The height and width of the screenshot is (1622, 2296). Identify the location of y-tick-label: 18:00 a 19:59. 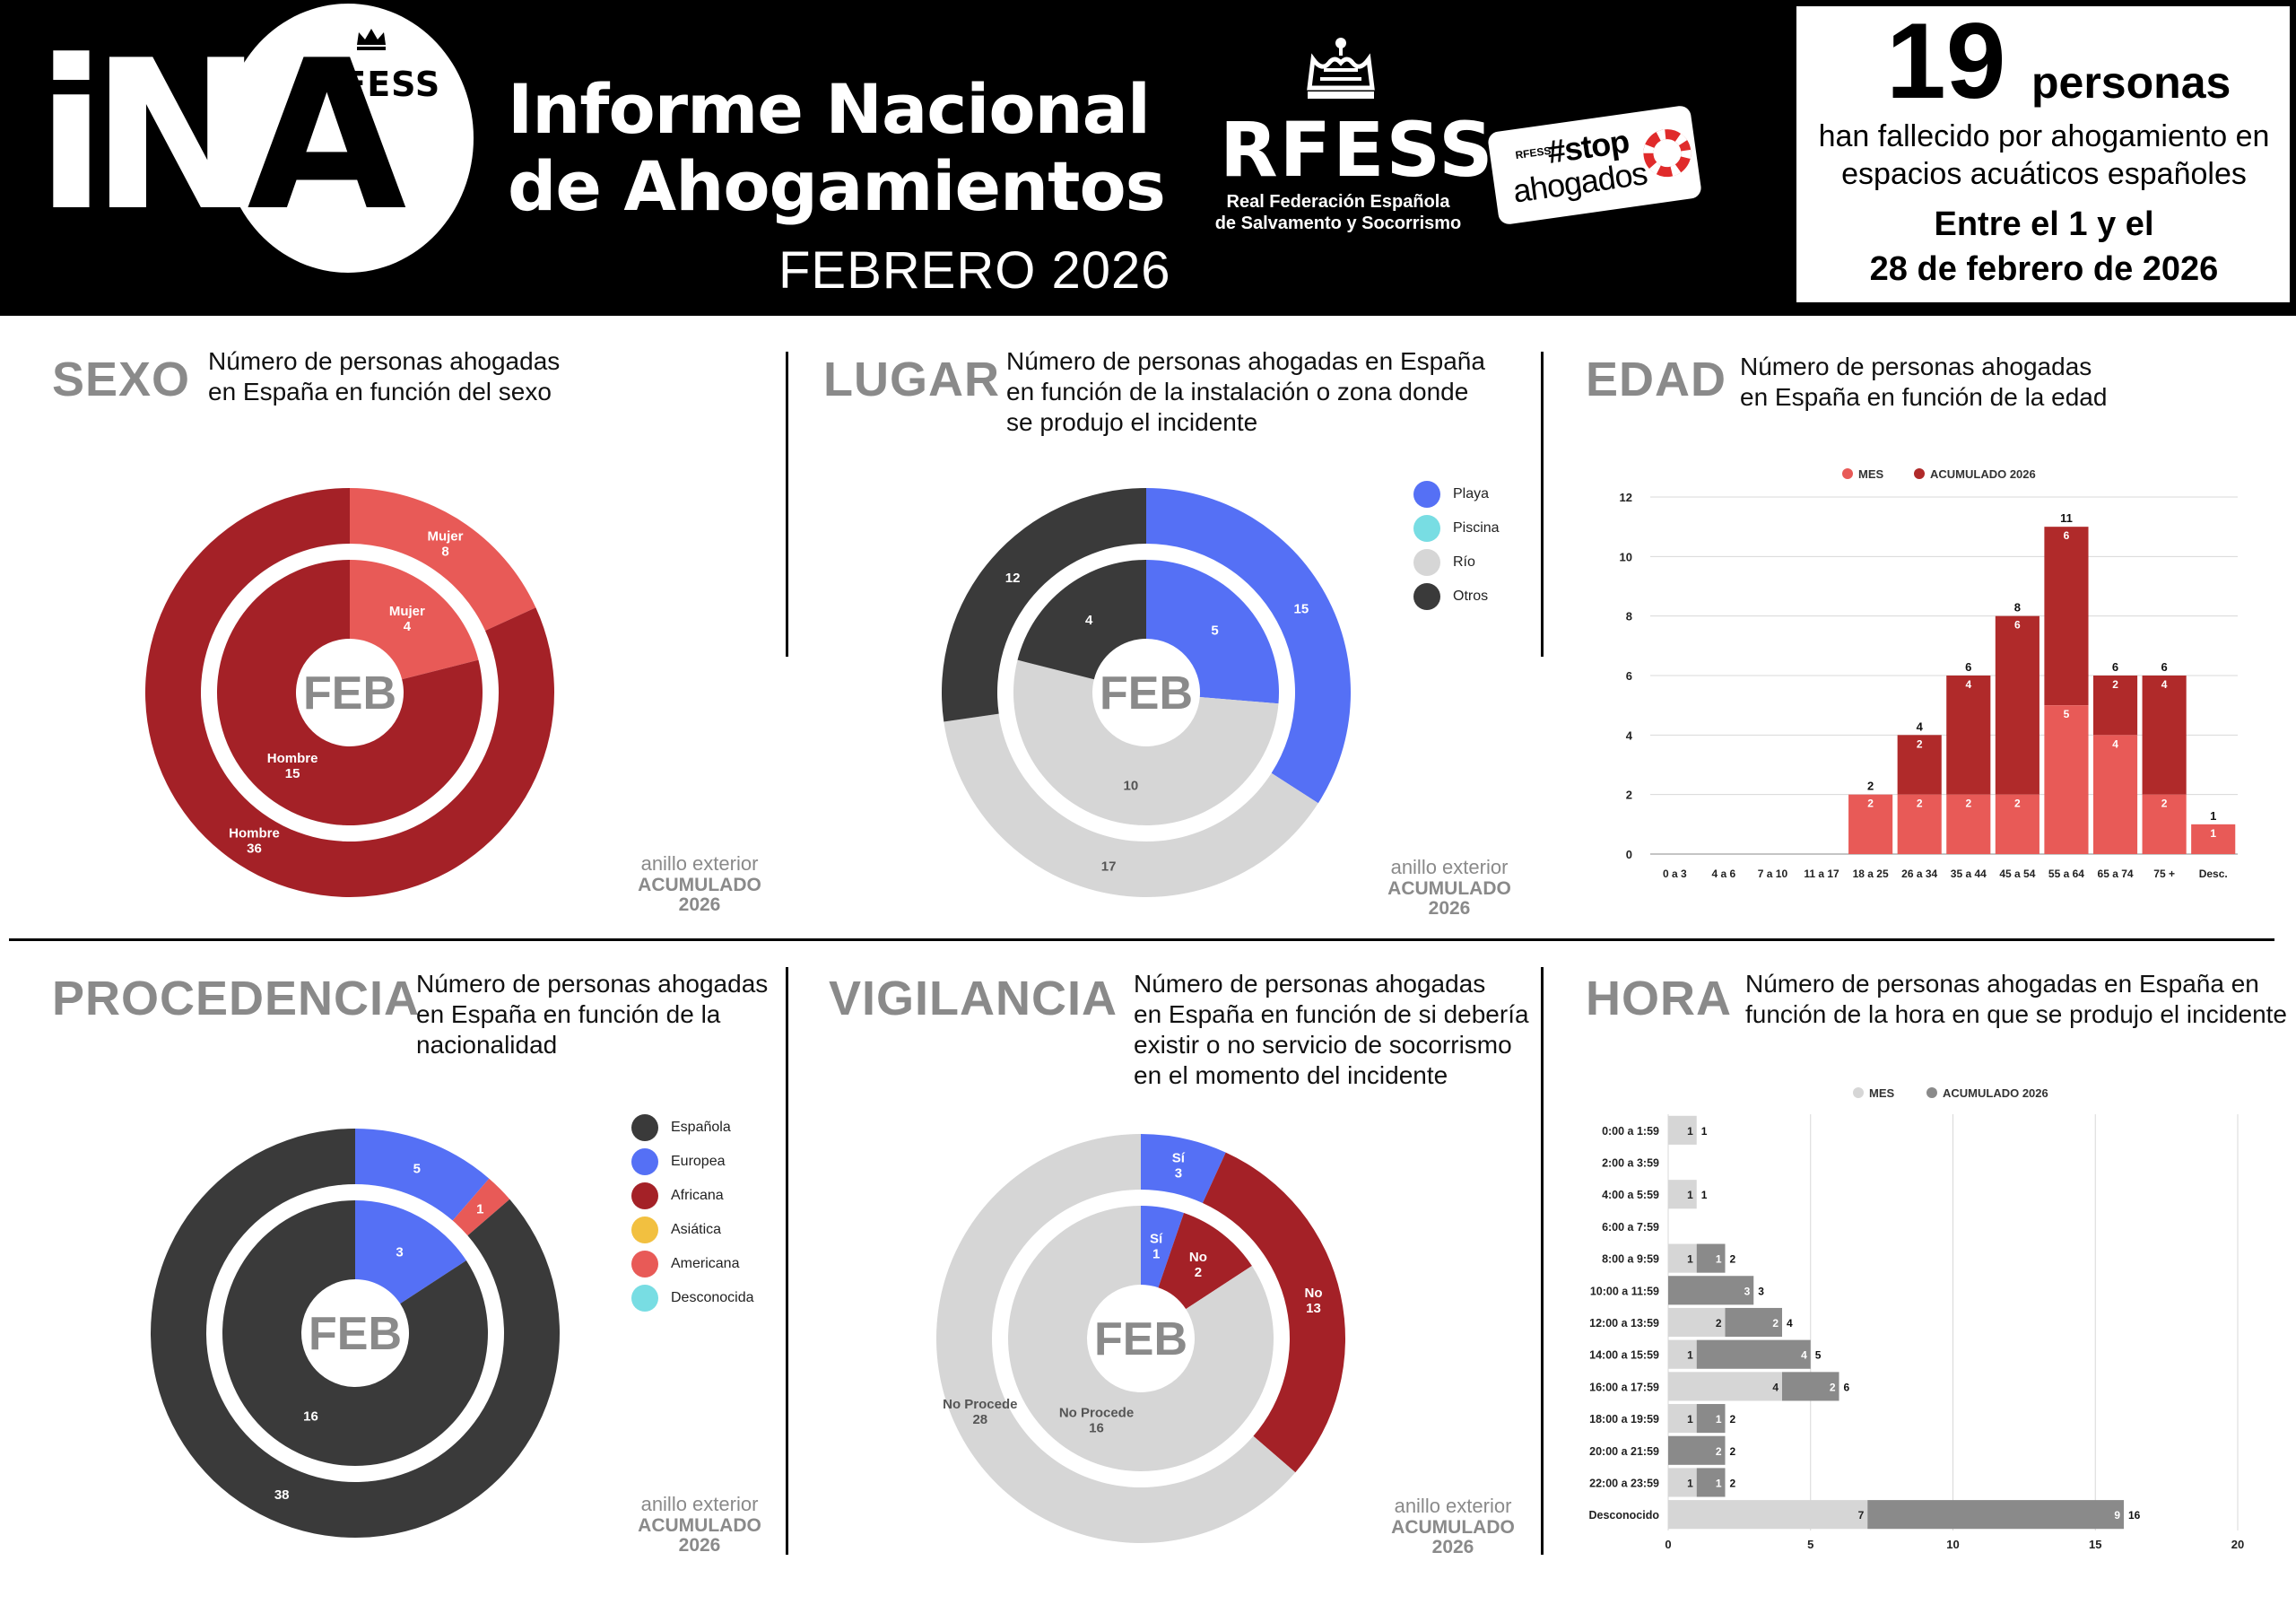
(1624, 1420).